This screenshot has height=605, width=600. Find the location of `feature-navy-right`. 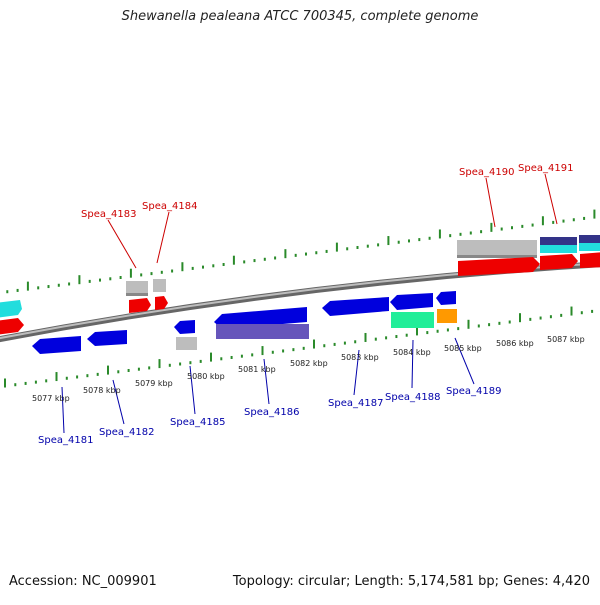

feature-navy-right is located at coordinates (589, 239).